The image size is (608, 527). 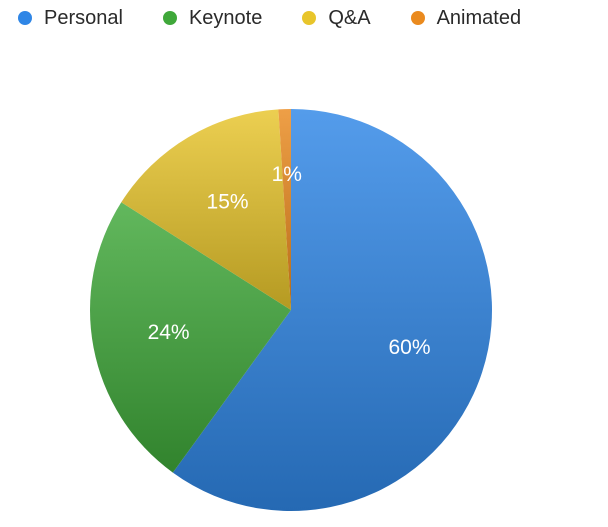 What do you see at coordinates (284, 209) in the screenshot?
I see `pie-slice-animated` at bounding box center [284, 209].